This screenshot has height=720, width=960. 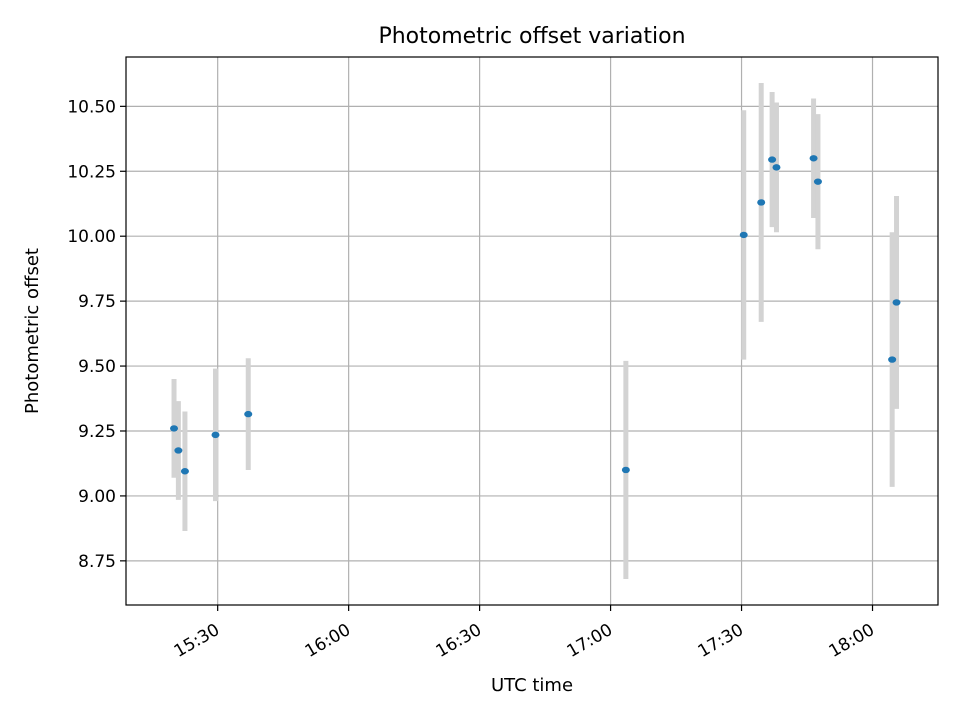 What do you see at coordinates (532, 685) in the screenshot?
I see `x-axis-label: UTC time` at bounding box center [532, 685].